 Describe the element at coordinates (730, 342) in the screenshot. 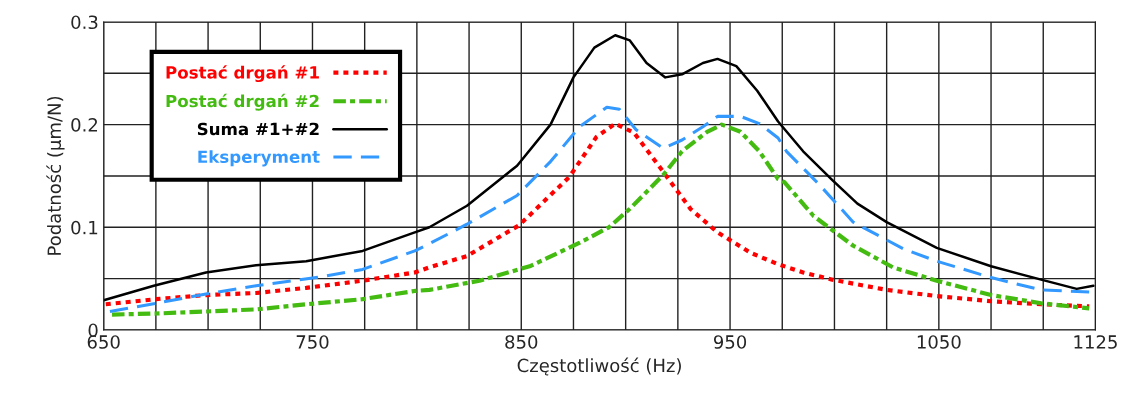

I see `x-tick-label: 950` at that location.